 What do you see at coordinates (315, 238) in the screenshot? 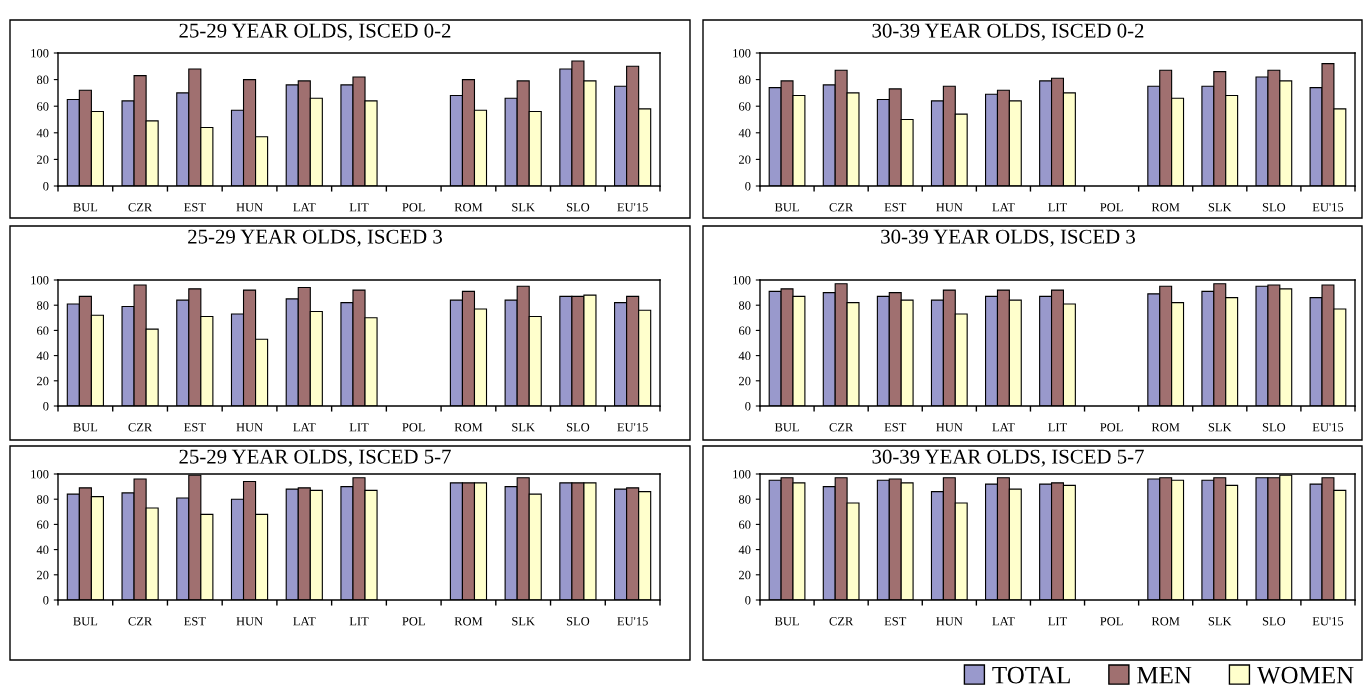
I see `chart-title: 25-29 YEAR OLDS, ISCED 3` at bounding box center [315, 238].